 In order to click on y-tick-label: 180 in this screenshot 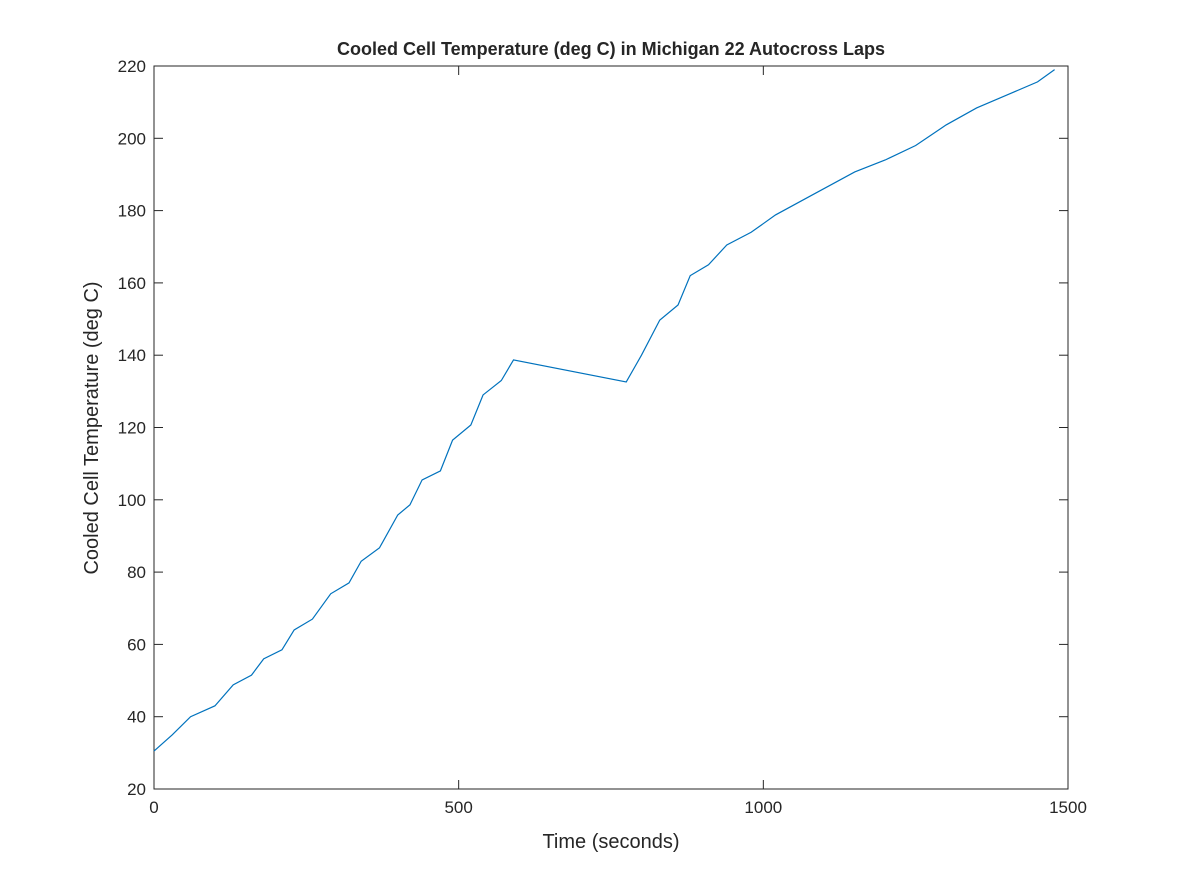, I will do `click(132, 211)`.